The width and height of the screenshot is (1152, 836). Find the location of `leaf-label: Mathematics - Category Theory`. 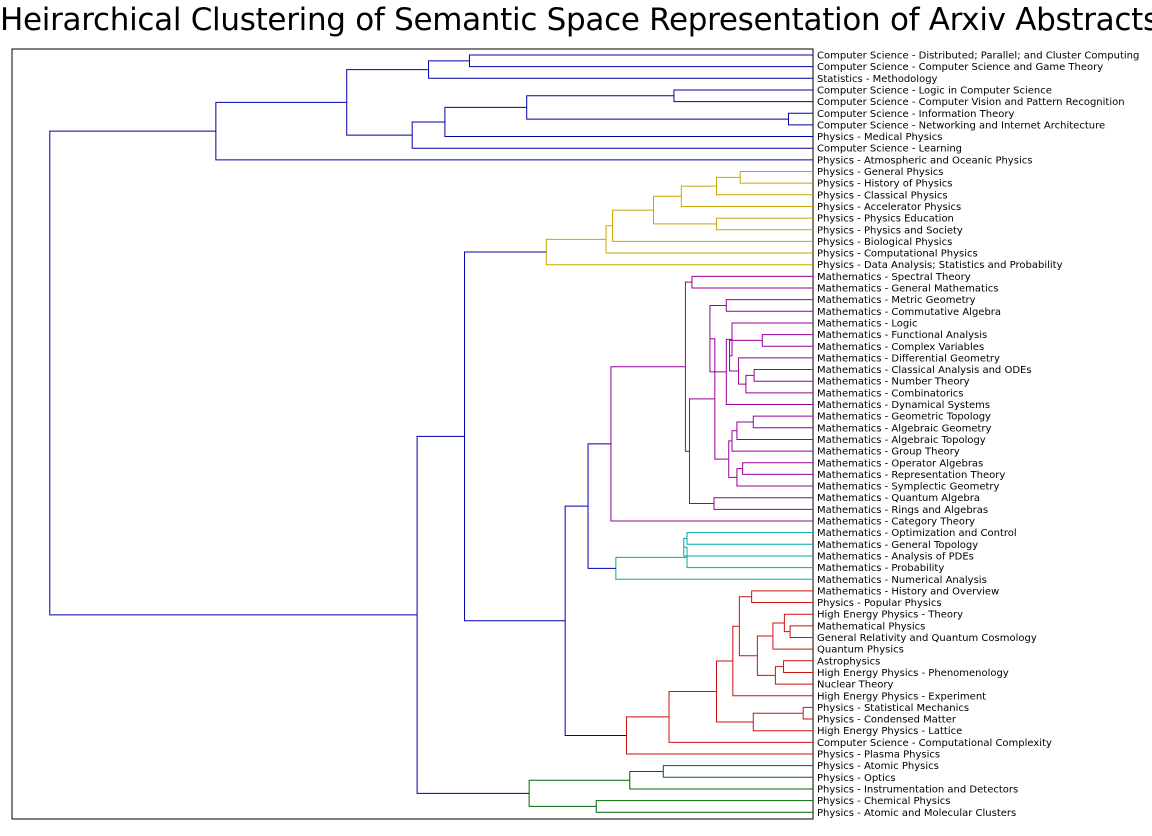

leaf-label: Mathematics - Category Theory is located at coordinates (896, 522).